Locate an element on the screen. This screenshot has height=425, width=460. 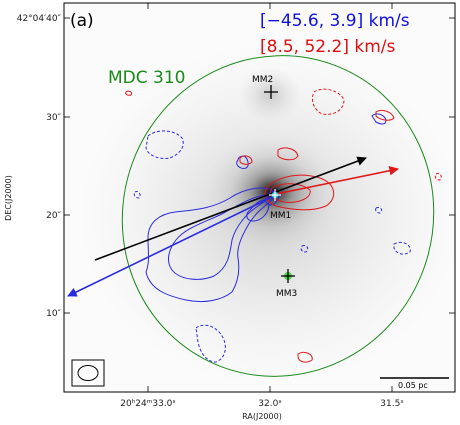
y-tick-label-2: 30″ is located at coordinates (53, 118).